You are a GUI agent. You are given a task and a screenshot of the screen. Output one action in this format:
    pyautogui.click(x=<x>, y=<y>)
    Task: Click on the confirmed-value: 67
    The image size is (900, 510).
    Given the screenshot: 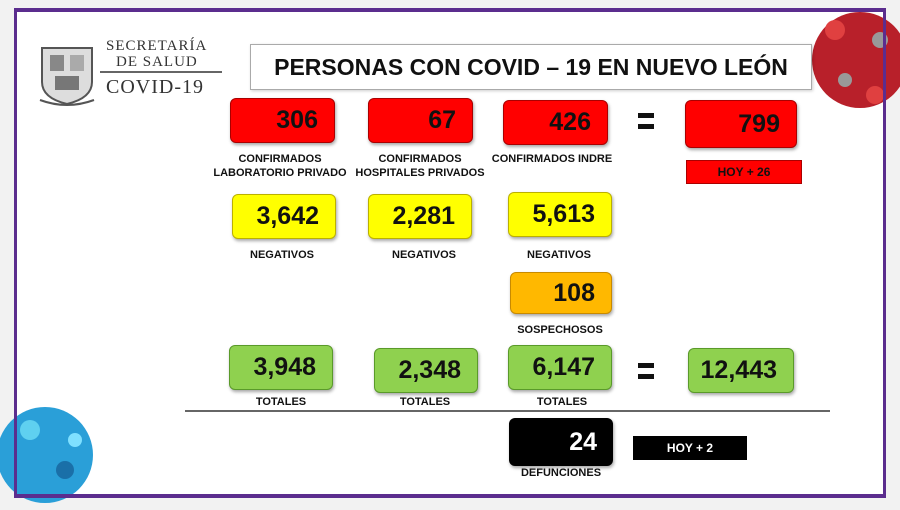 What is the action you would take?
    pyautogui.click(x=420, y=120)
    